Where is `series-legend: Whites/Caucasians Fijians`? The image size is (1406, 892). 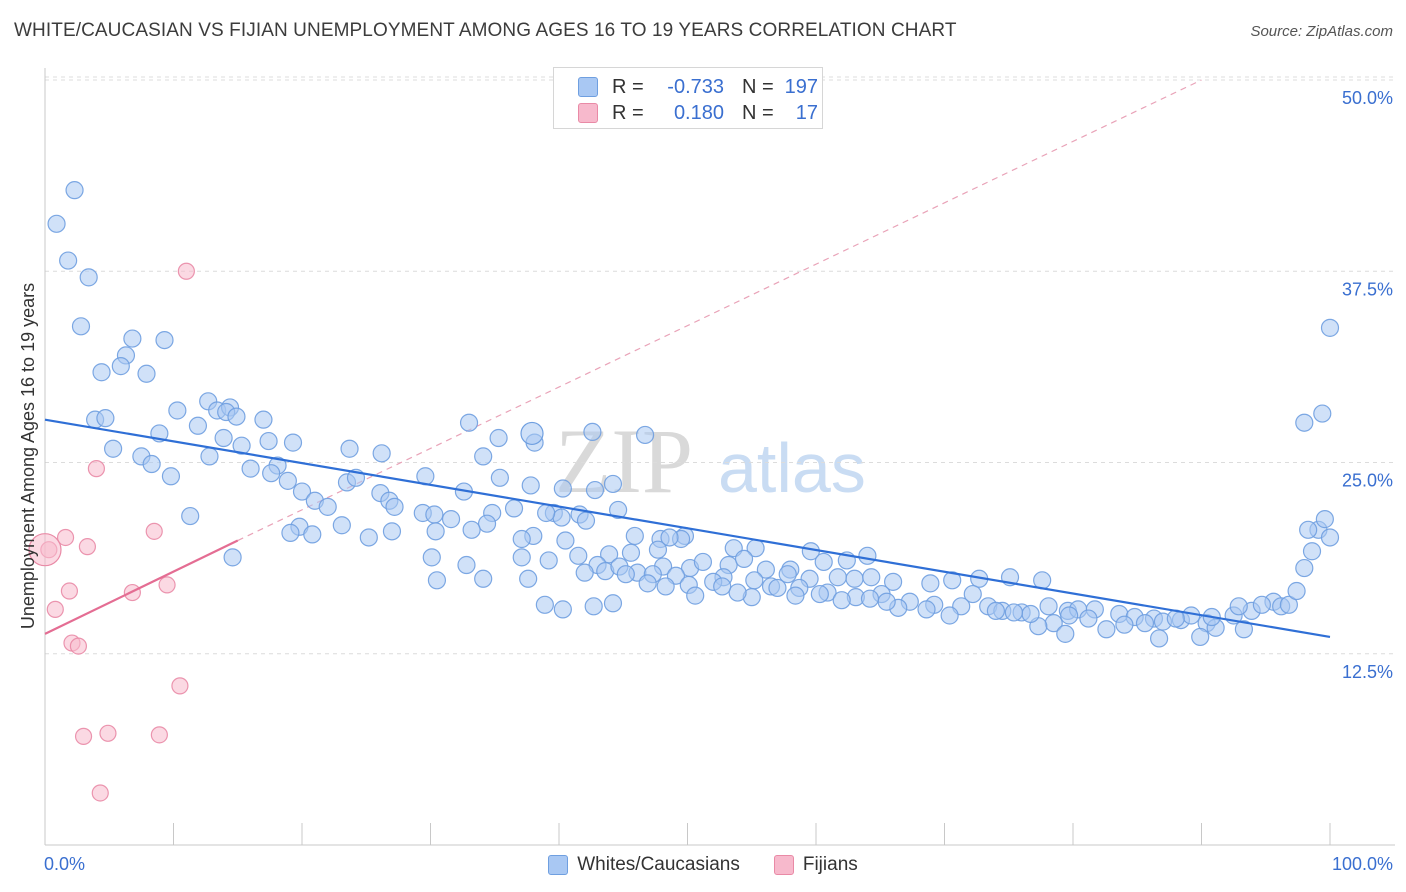
series-legend: Whites/Caucasians Fijians is located at coordinates (703, 865).